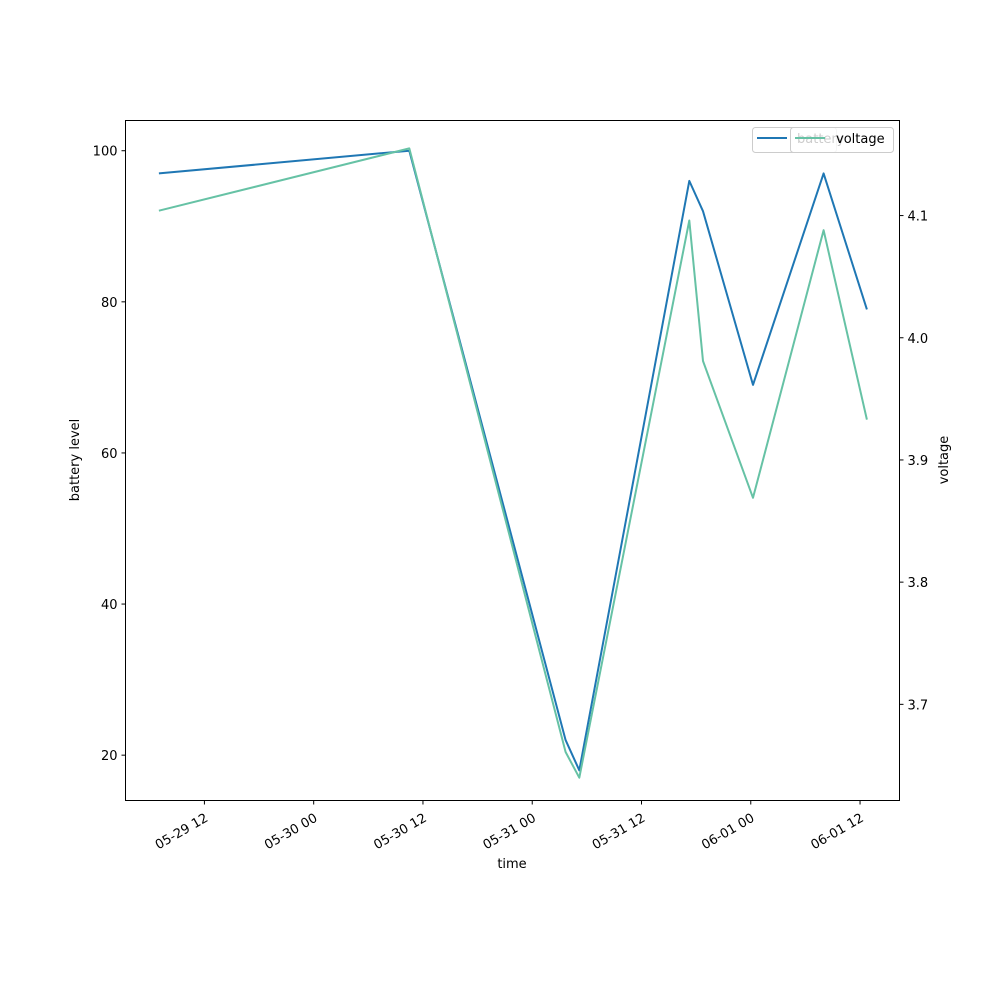 Image resolution: width=1000 pixels, height=1000 pixels. What do you see at coordinates (109, 454) in the screenshot?
I see `y-left-tick-label: 60` at bounding box center [109, 454].